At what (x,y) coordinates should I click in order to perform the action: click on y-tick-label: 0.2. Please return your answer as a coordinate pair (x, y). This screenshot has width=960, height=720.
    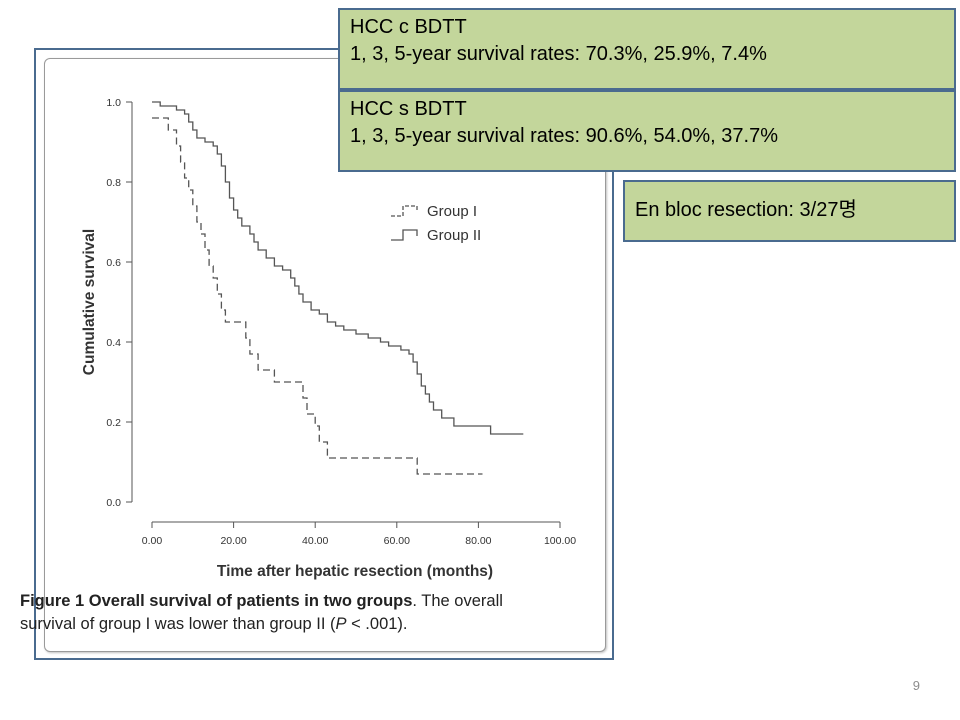
    Looking at the image, I should click on (113, 423).